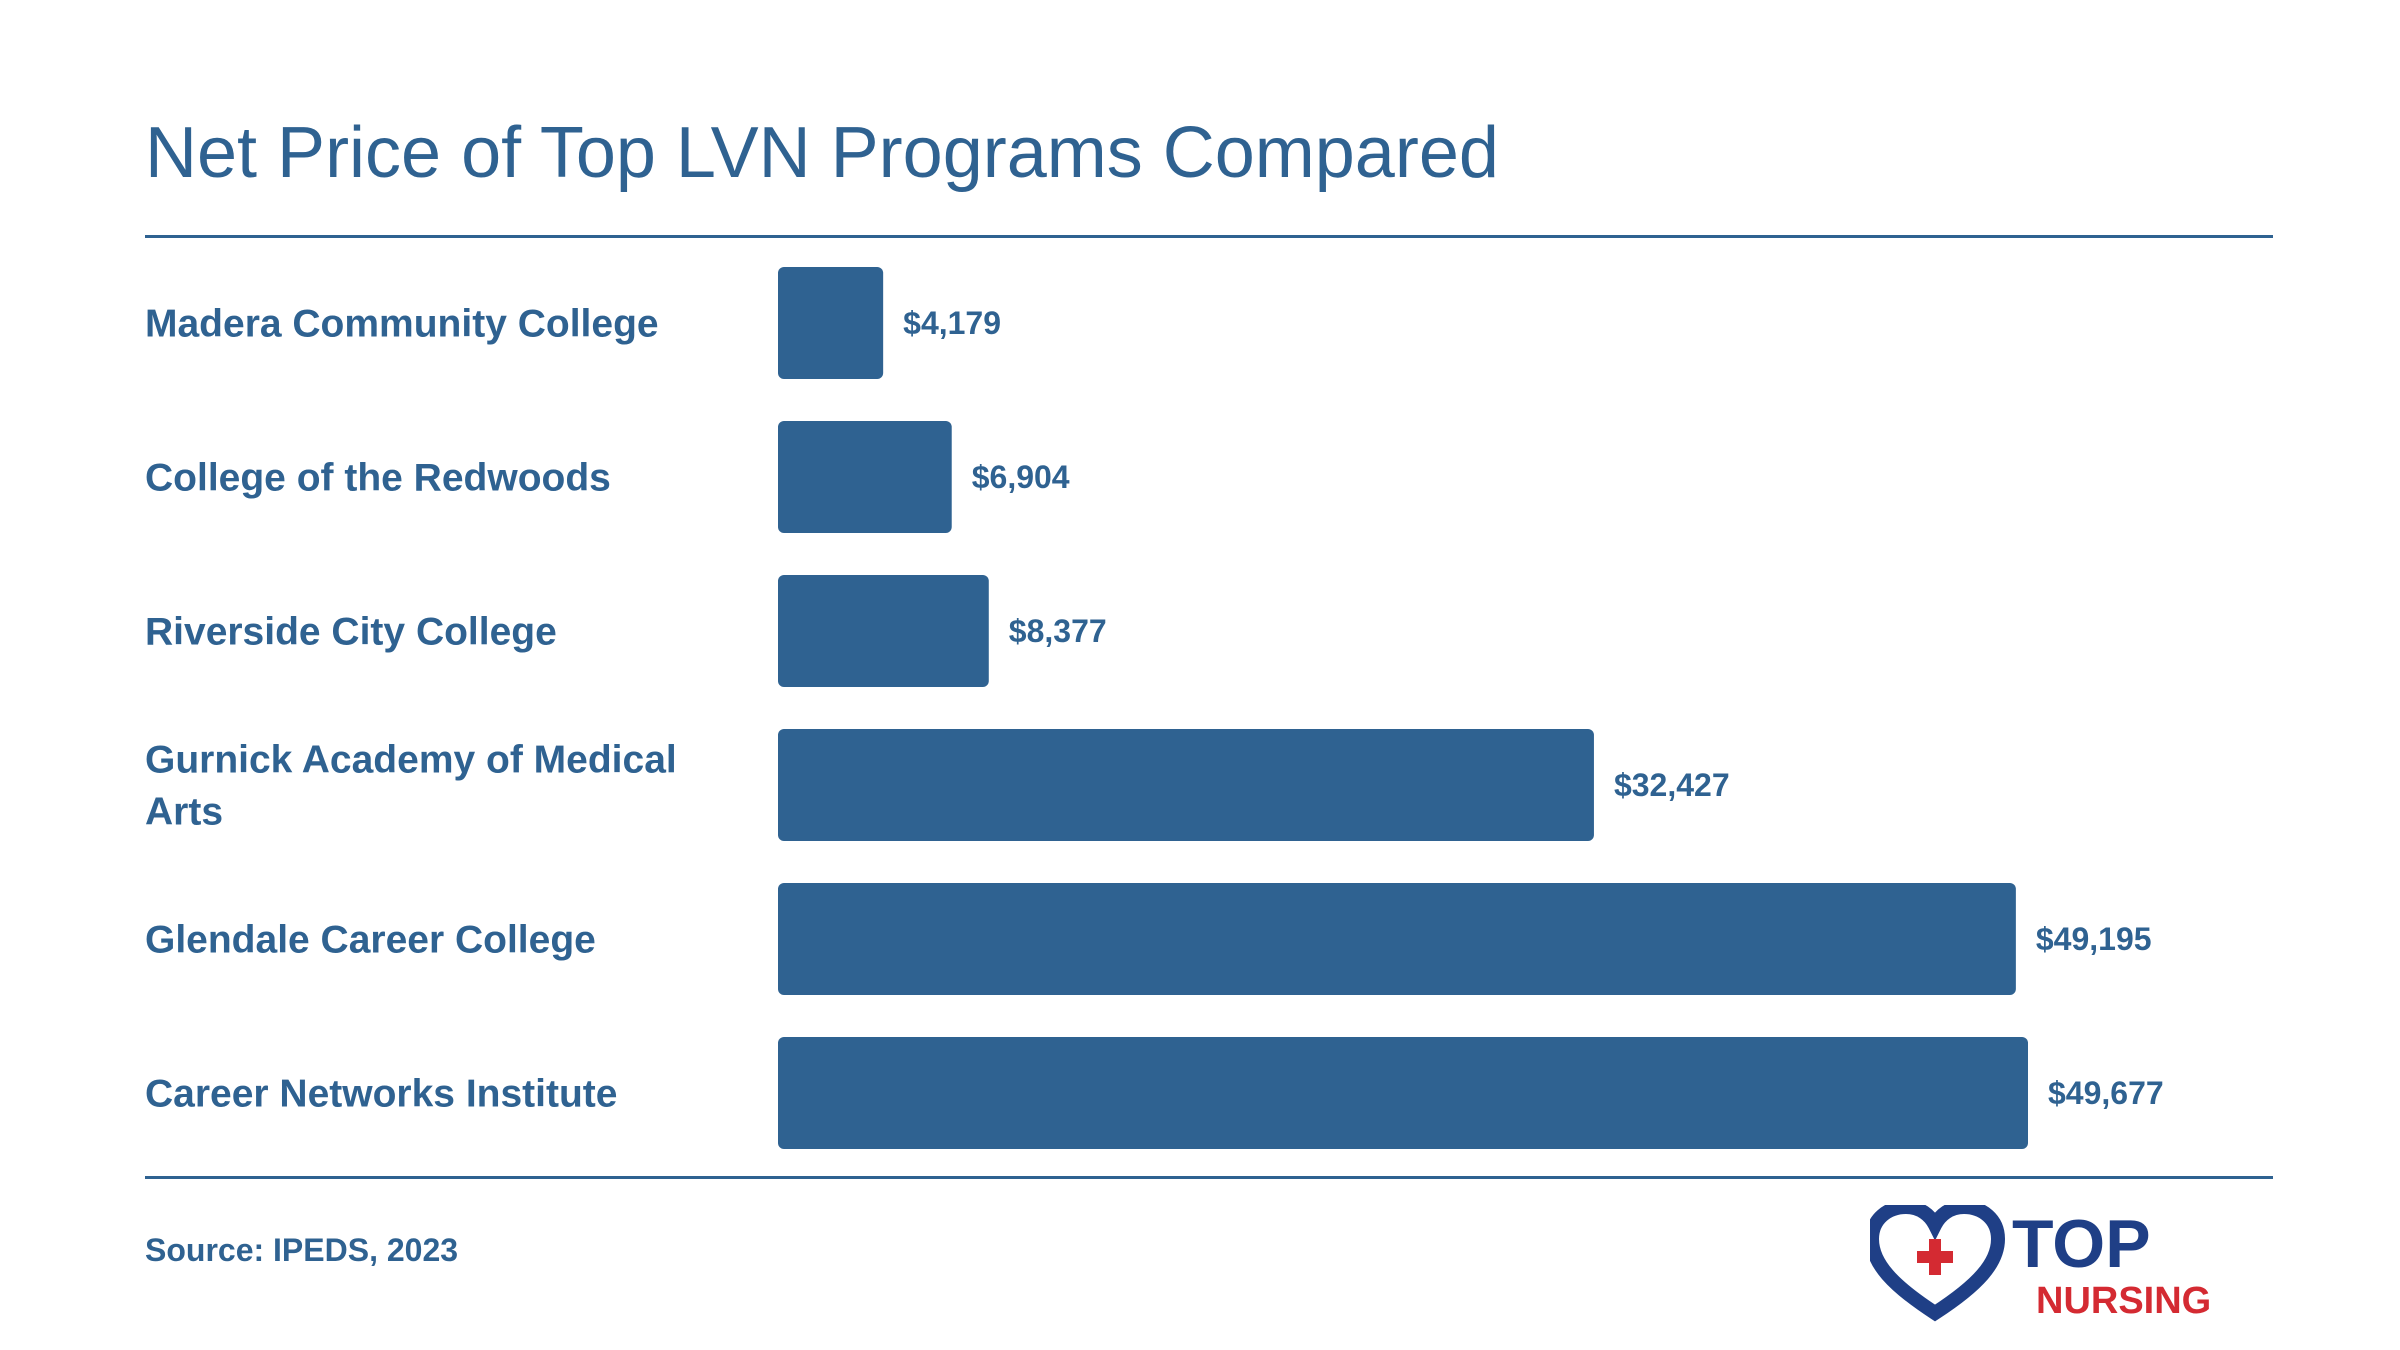  Describe the element at coordinates (351, 632) in the screenshot. I see `category-label: Riverside City College` at that location.